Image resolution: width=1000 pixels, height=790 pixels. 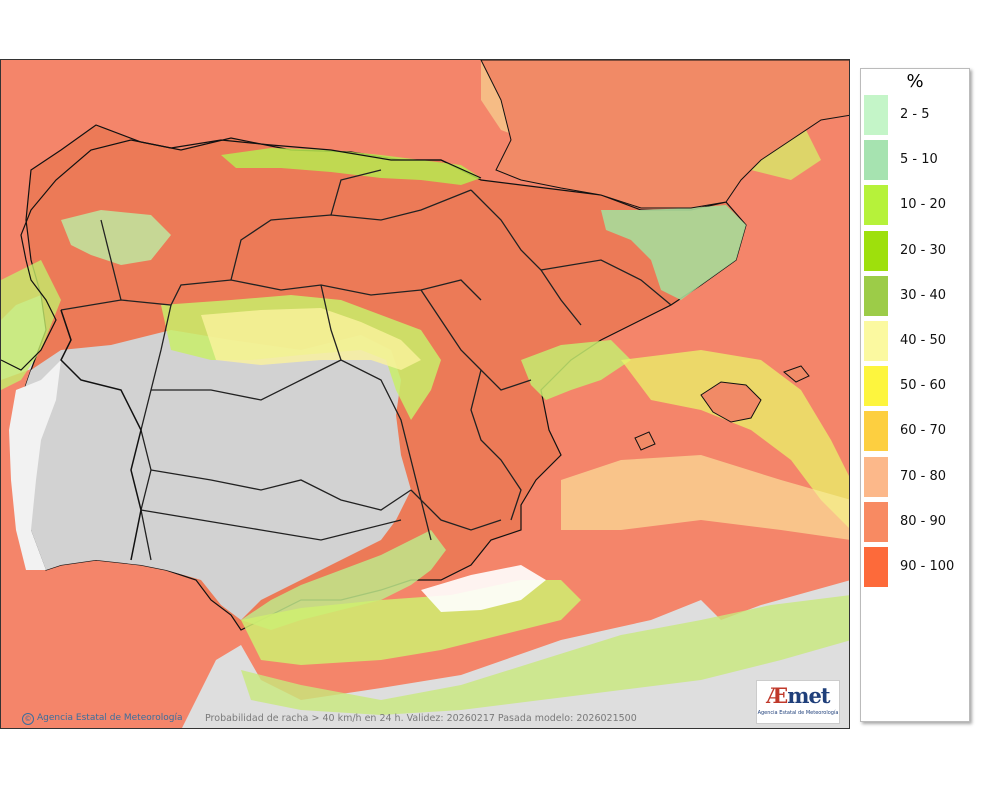 I want to click on menorca-island, so click(x=796, y=374).